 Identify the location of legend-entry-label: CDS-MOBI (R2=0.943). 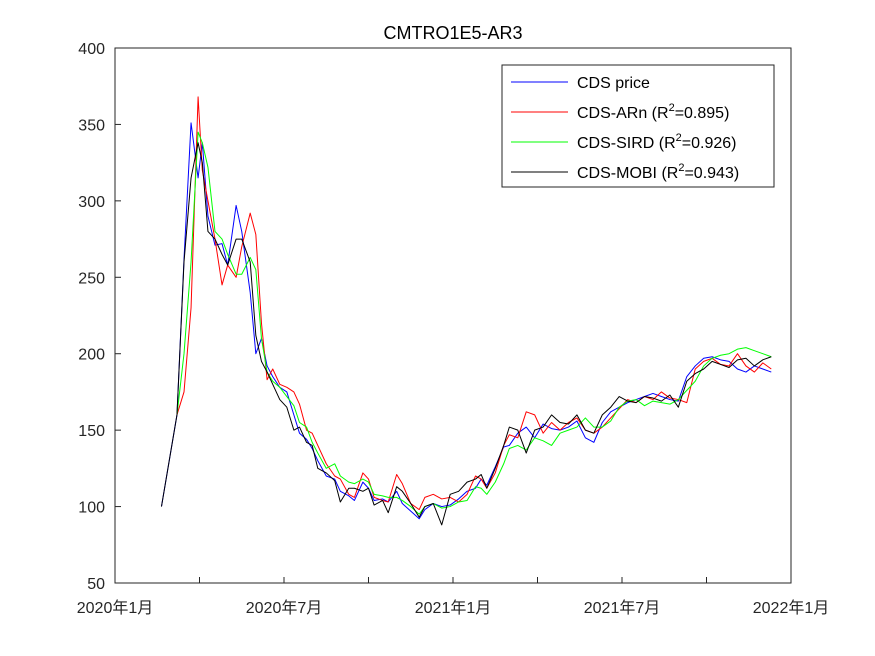
(658, 172).